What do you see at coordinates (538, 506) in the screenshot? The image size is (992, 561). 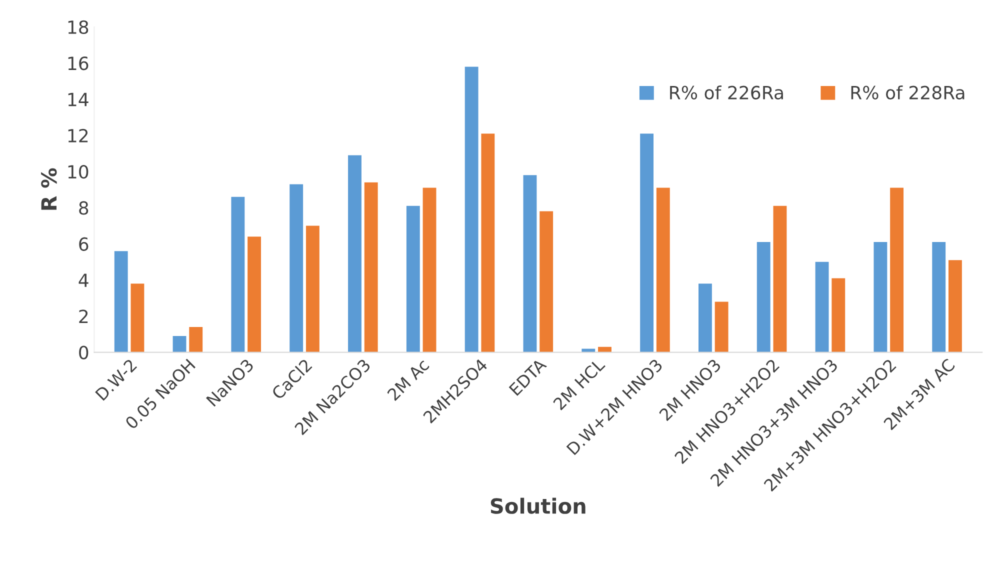 I see `x-axis-title: Solution` at bounding box center [538, 506].